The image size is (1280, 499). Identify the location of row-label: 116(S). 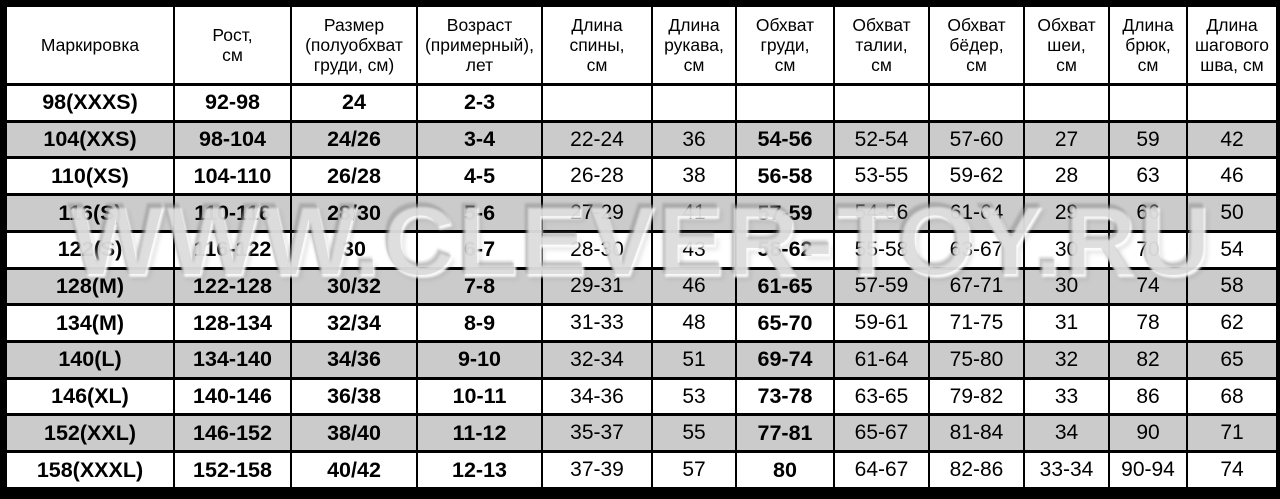
(90, 213).